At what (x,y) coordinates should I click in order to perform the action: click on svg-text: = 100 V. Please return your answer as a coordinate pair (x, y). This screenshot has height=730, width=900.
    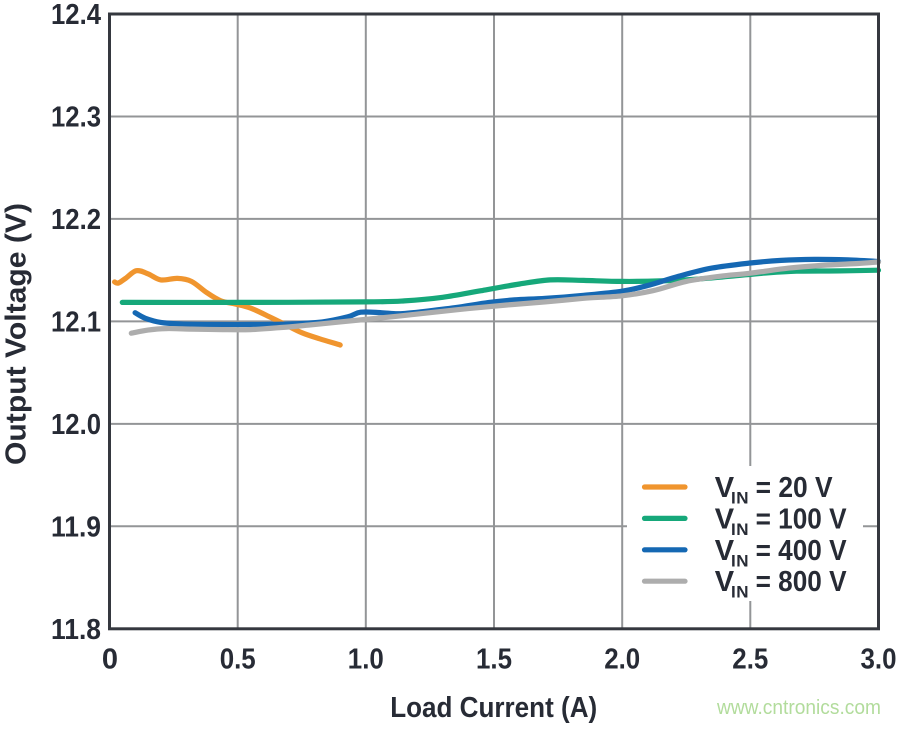
    Looking at the image, I should click on (802, 519).